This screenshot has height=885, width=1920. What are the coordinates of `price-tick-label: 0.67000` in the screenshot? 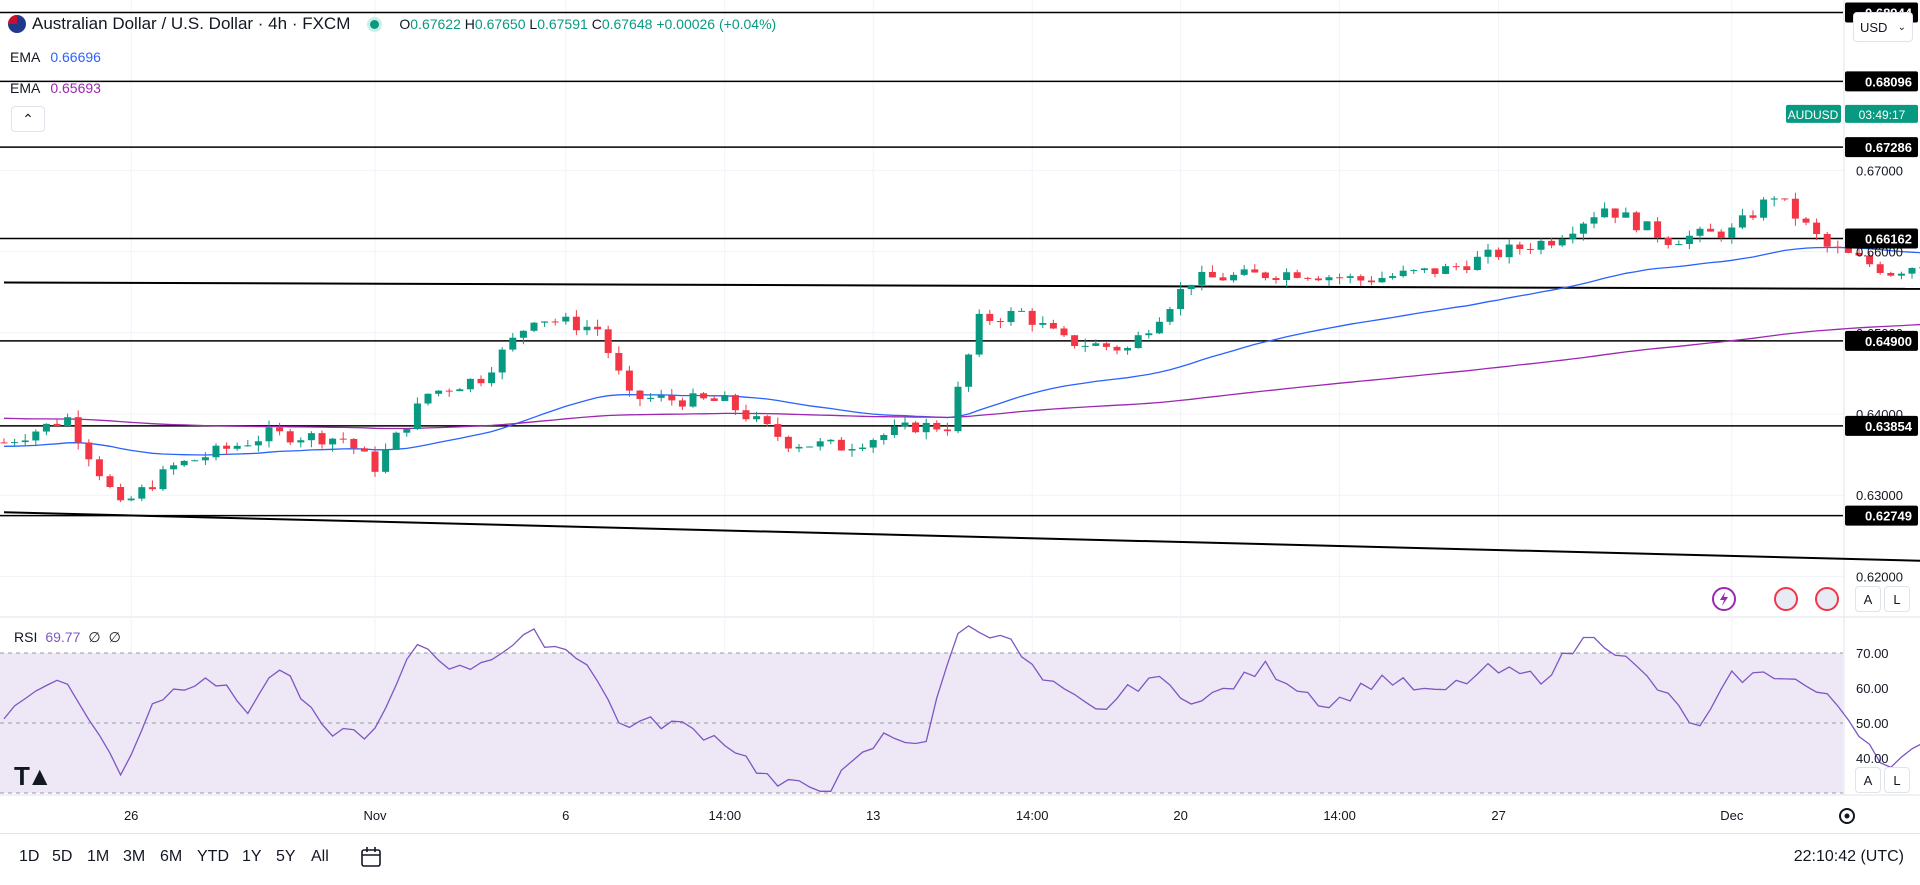 It's located at (1879, 170).